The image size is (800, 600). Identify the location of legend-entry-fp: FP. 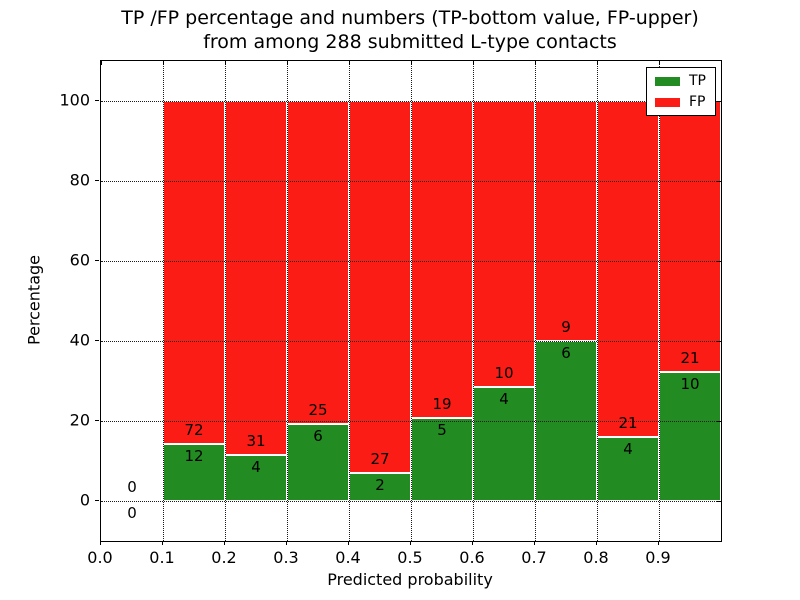
(680, 102).